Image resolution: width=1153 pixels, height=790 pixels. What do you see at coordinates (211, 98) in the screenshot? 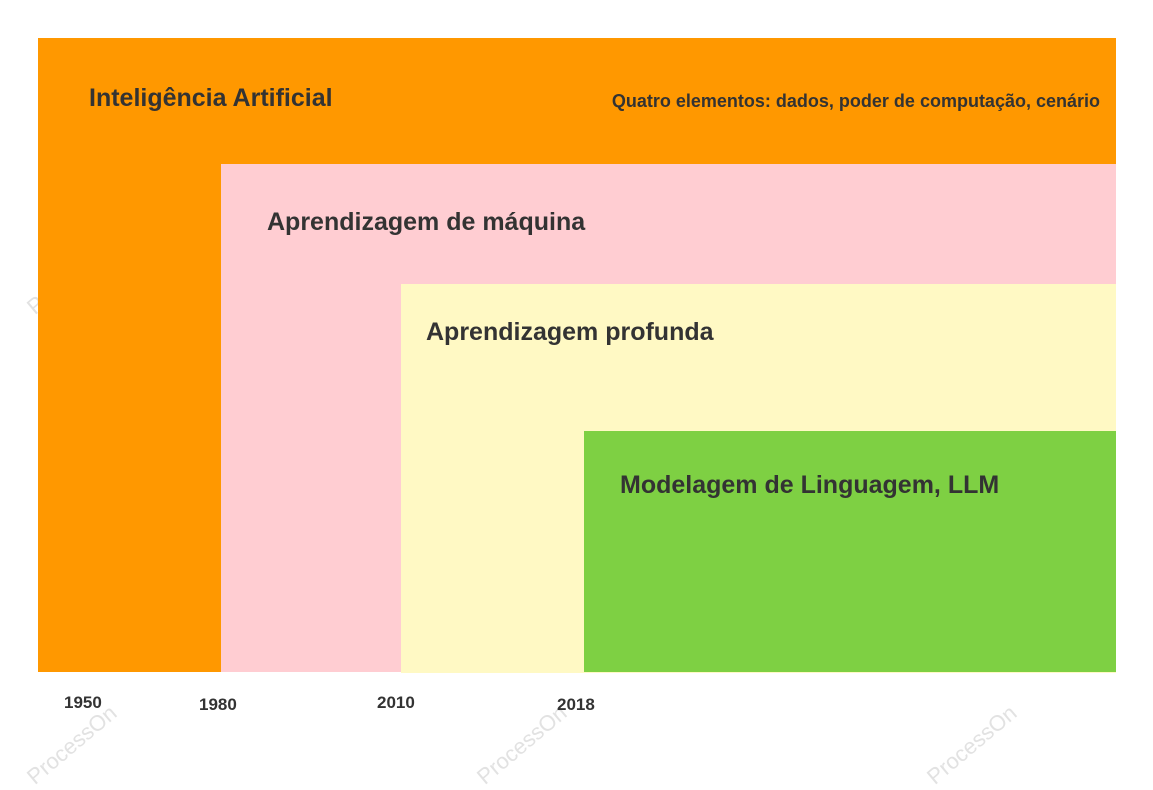
I see `ai-layer-label: Inteligência Artificial` at bounding box center [211, 98].